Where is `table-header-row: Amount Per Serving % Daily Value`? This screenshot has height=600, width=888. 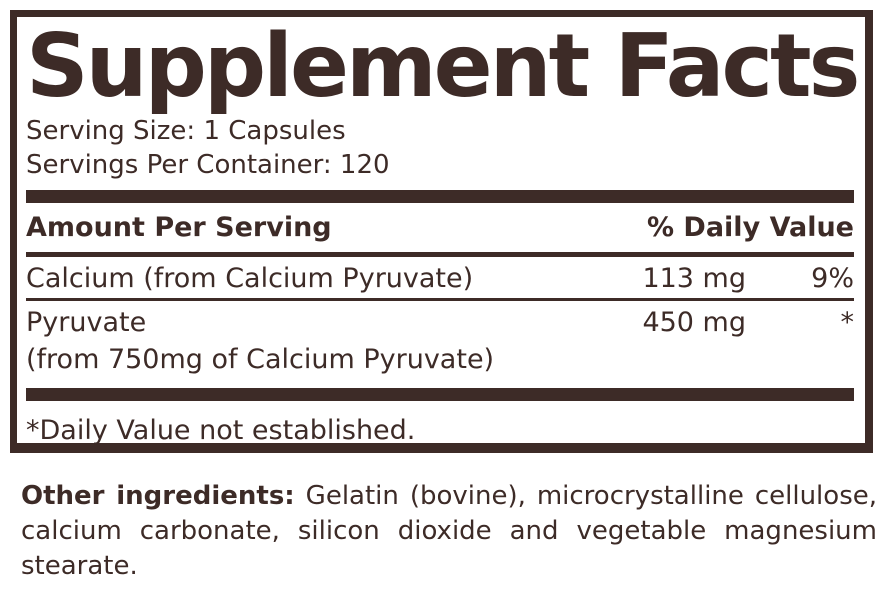
table-header-row: Amount Per Serving % Daily Value is located at coordinates (440, 230).